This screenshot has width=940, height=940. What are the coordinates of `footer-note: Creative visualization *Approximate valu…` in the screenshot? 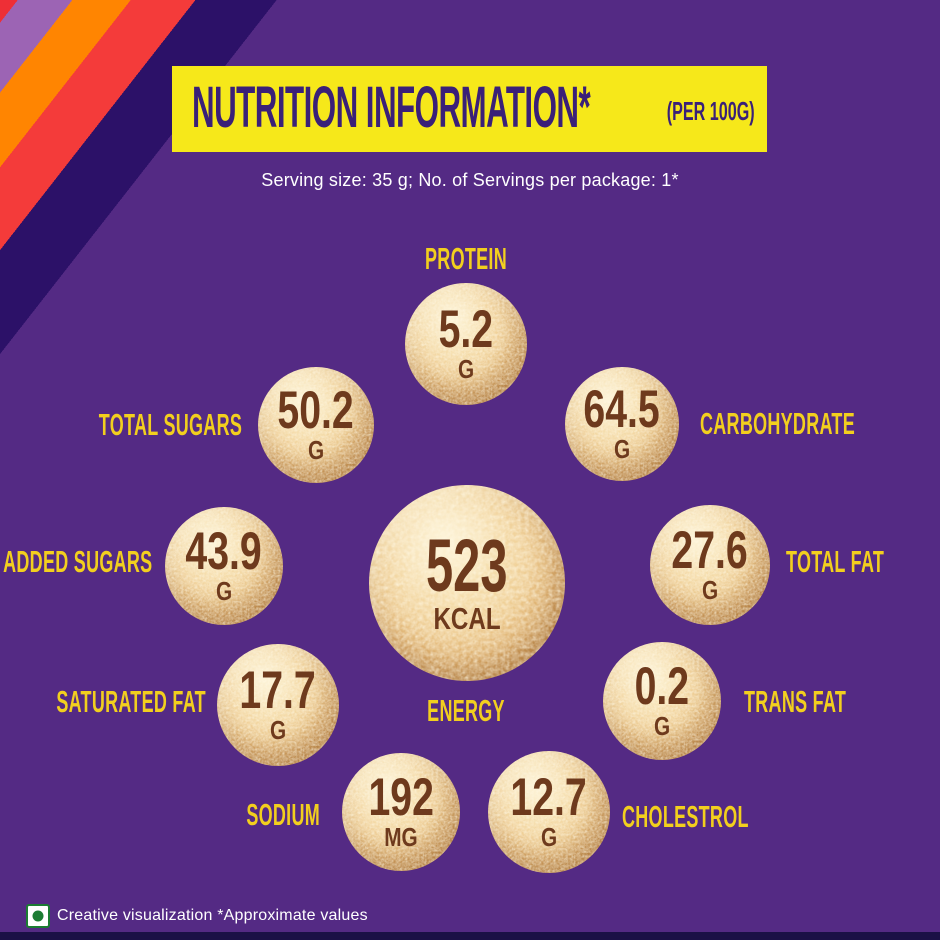 It's located at (212, 915).